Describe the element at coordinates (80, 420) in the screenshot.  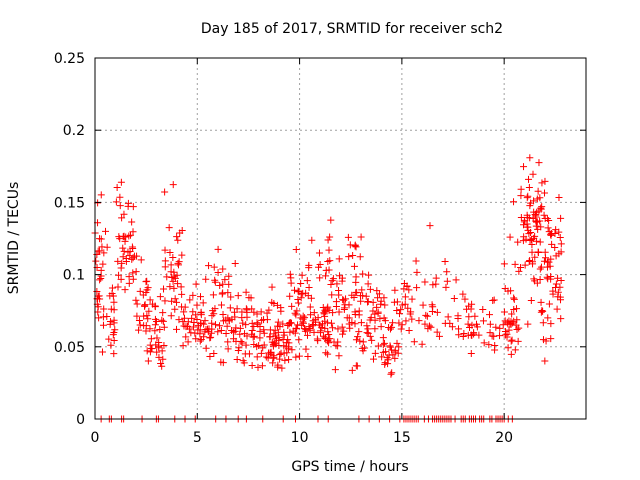
I see `y-tick-label: 0` at that location.